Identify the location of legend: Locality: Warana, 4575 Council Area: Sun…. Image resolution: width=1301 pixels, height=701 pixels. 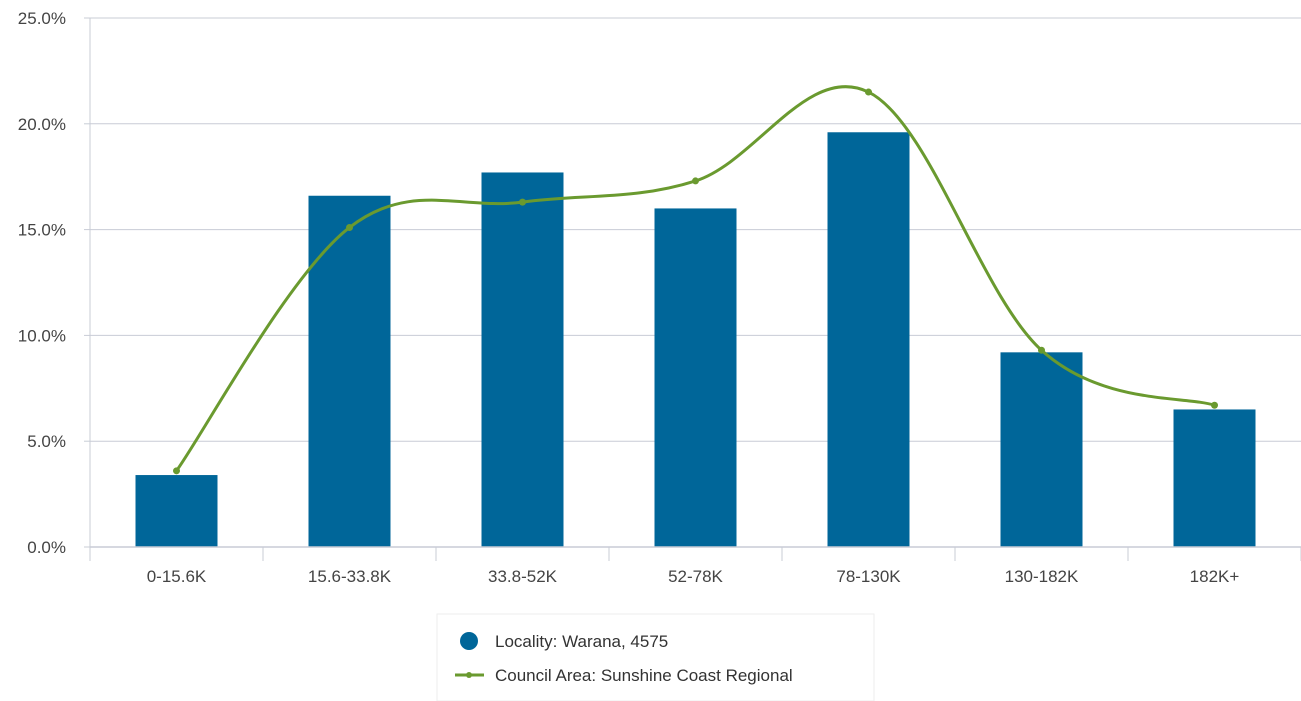
(655, 657).